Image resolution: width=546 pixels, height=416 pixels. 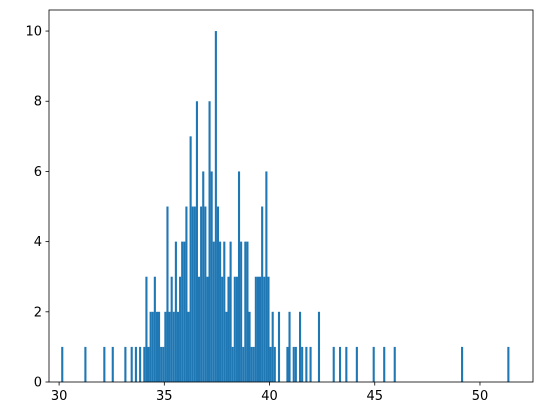 I want to click on x-tick-label: 45, so click(x=374, y=396).